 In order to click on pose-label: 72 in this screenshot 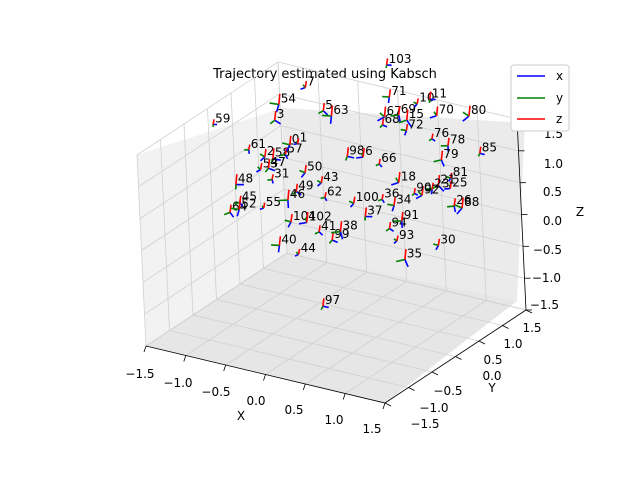, I will do `click(415, 125)`.